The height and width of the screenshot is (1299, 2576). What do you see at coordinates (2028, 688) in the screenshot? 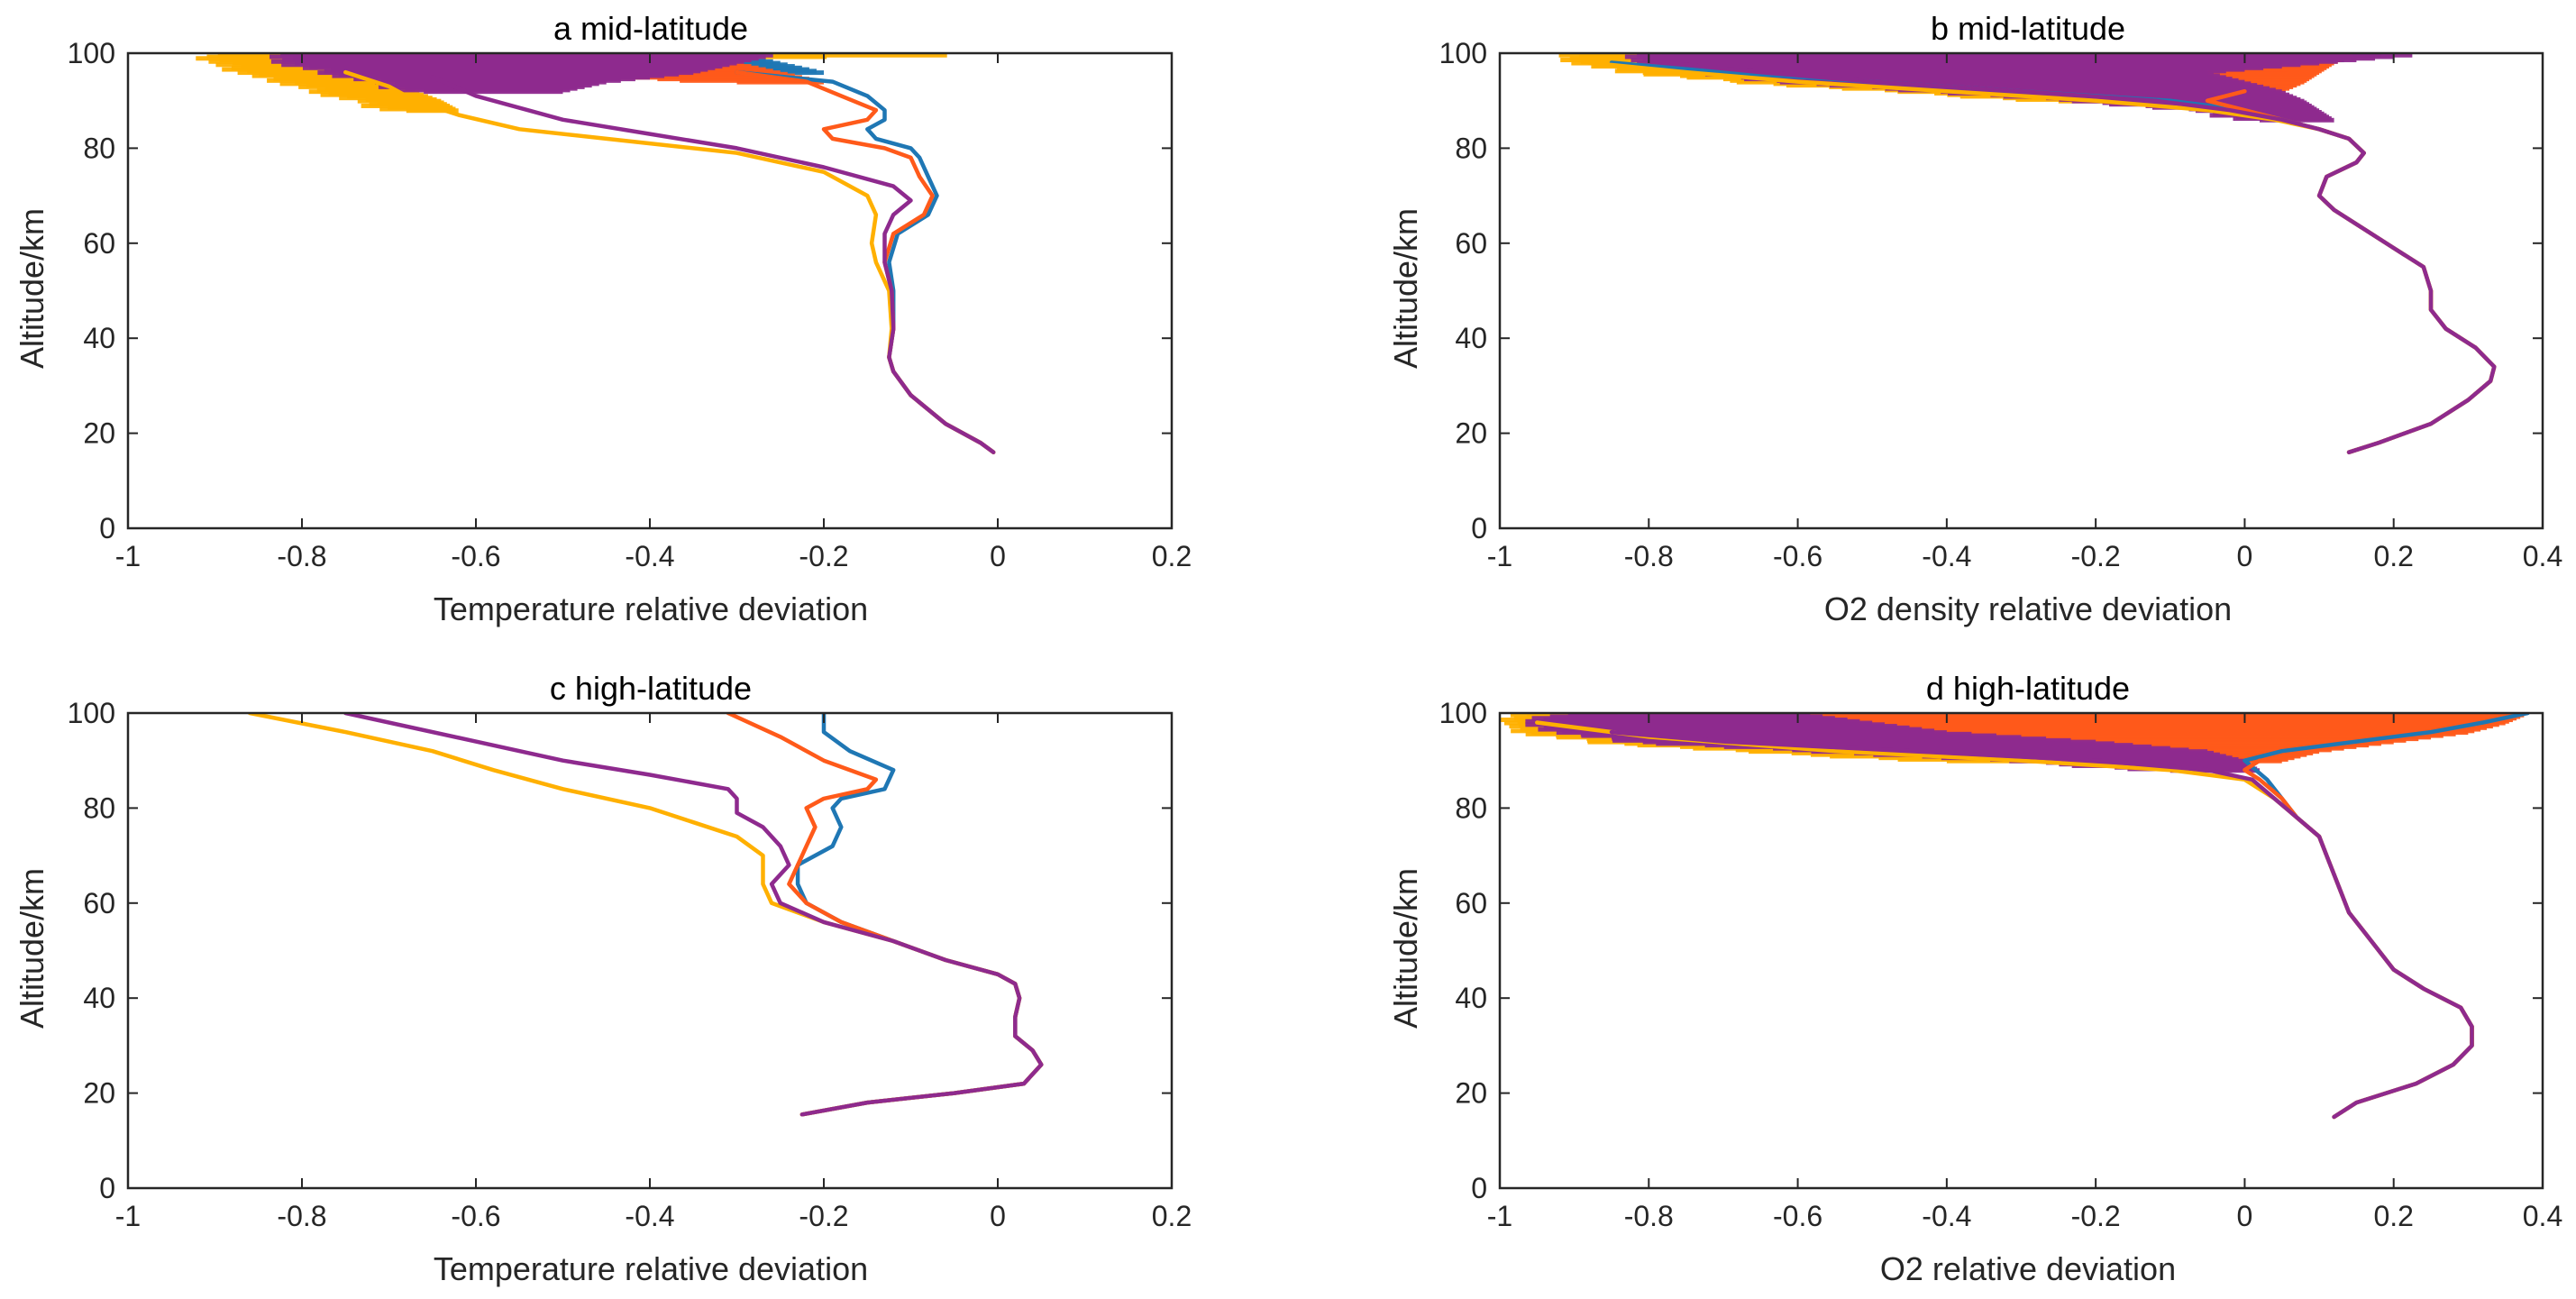
I see `panel-title: d high-latitude` at bounding box center [2028, 688].